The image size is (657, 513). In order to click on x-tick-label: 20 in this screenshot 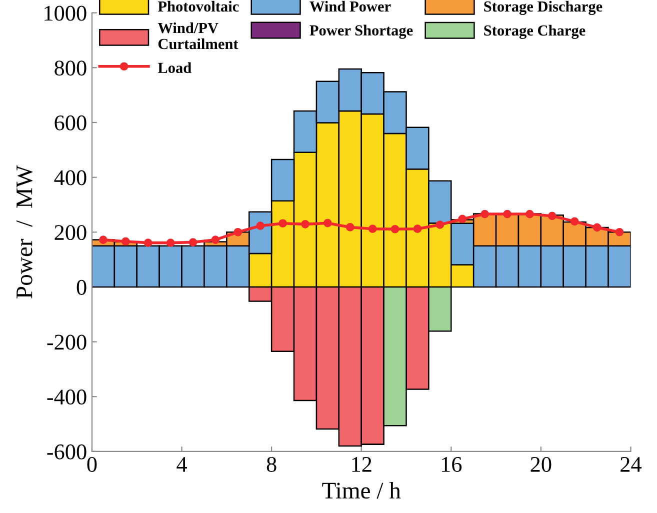, I will do `click(541, 464)`.